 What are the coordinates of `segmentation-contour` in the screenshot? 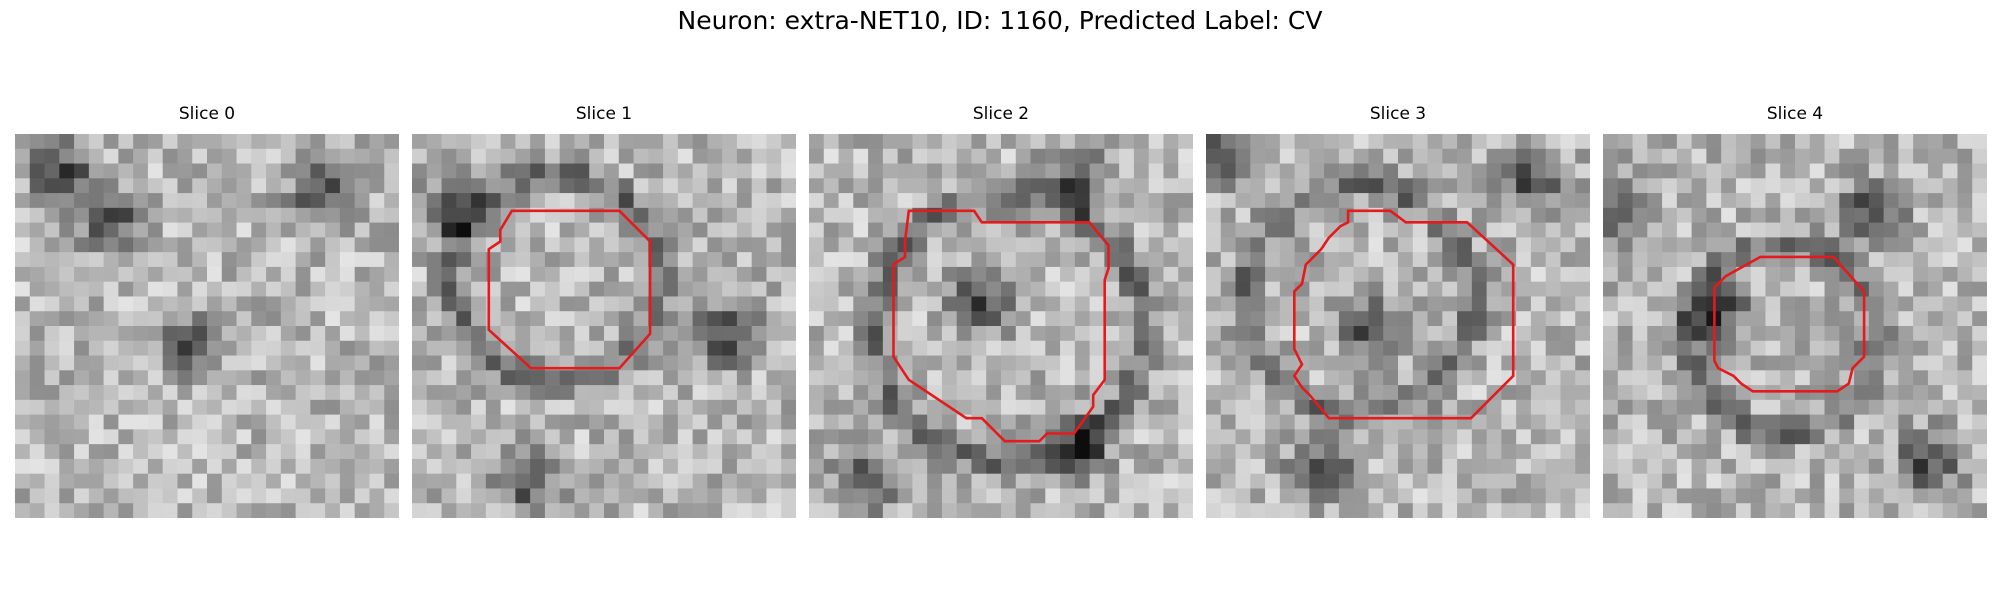 It's located at (569, 289).